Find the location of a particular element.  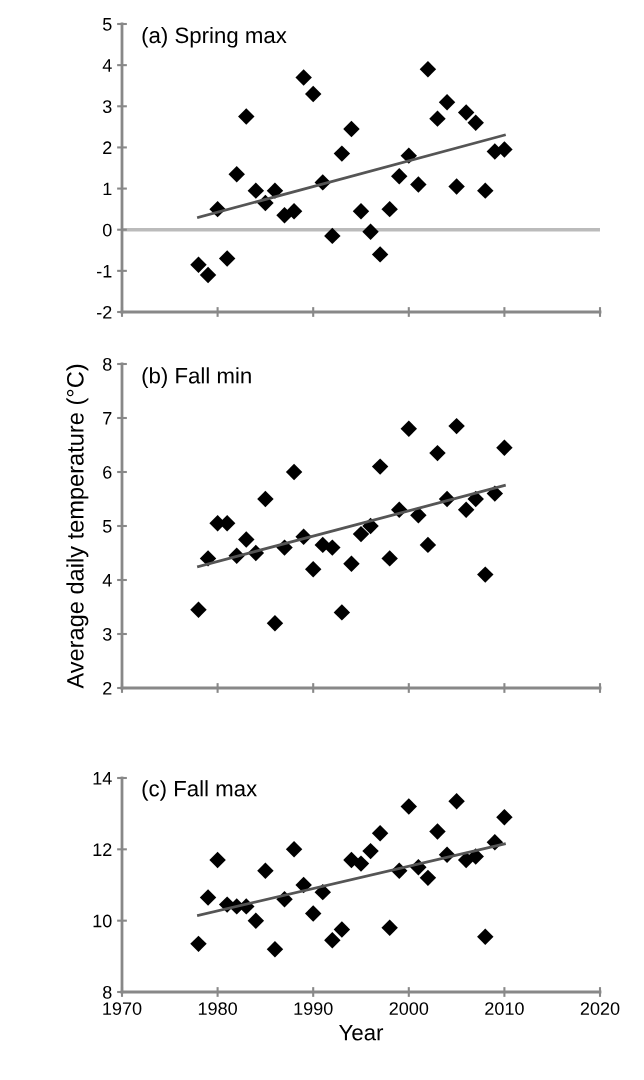

y-tick-label: -1 is located at coordinates (104, 271).